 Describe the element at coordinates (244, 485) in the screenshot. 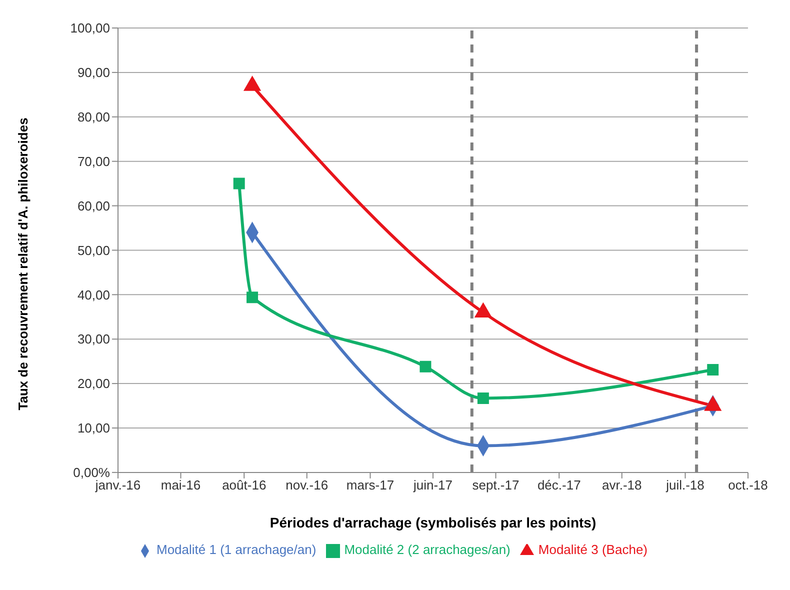

I see `x-tick-label: août-16` at that location.